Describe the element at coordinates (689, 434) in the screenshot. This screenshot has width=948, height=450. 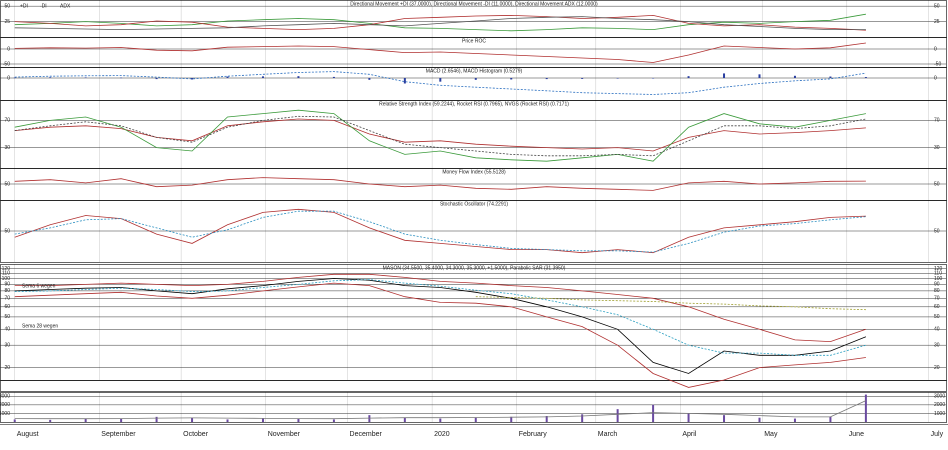
I see `x-tick-label: April` at that location.